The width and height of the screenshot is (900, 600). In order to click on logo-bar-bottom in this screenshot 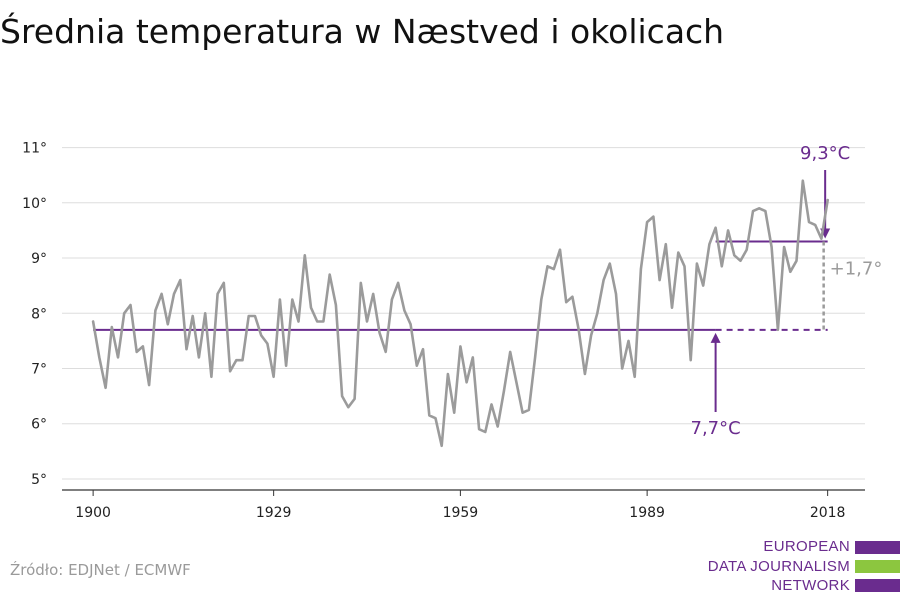, I will do `click(877, 585)`.